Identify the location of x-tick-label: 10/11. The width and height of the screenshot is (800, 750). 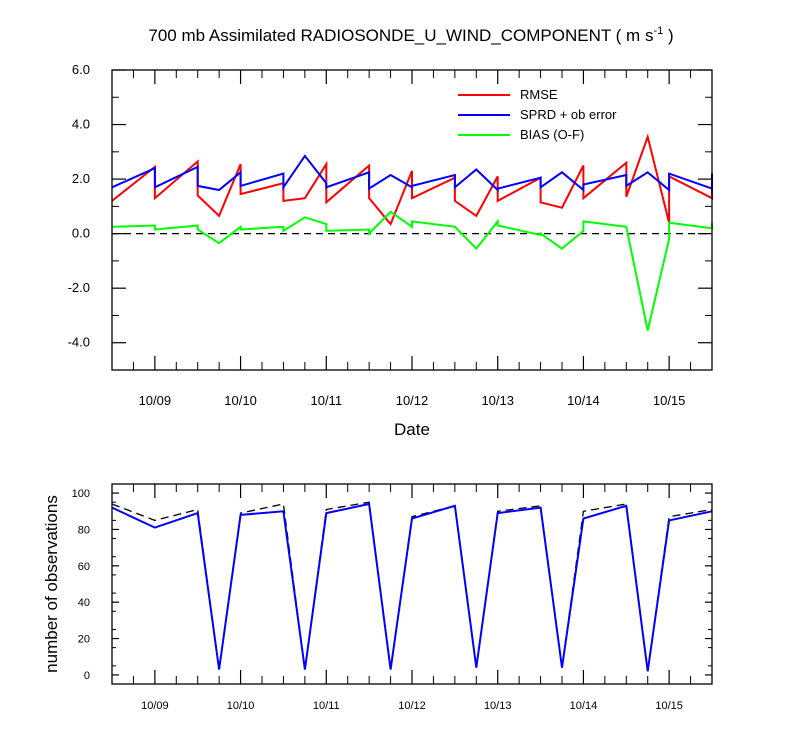
(326, 706).